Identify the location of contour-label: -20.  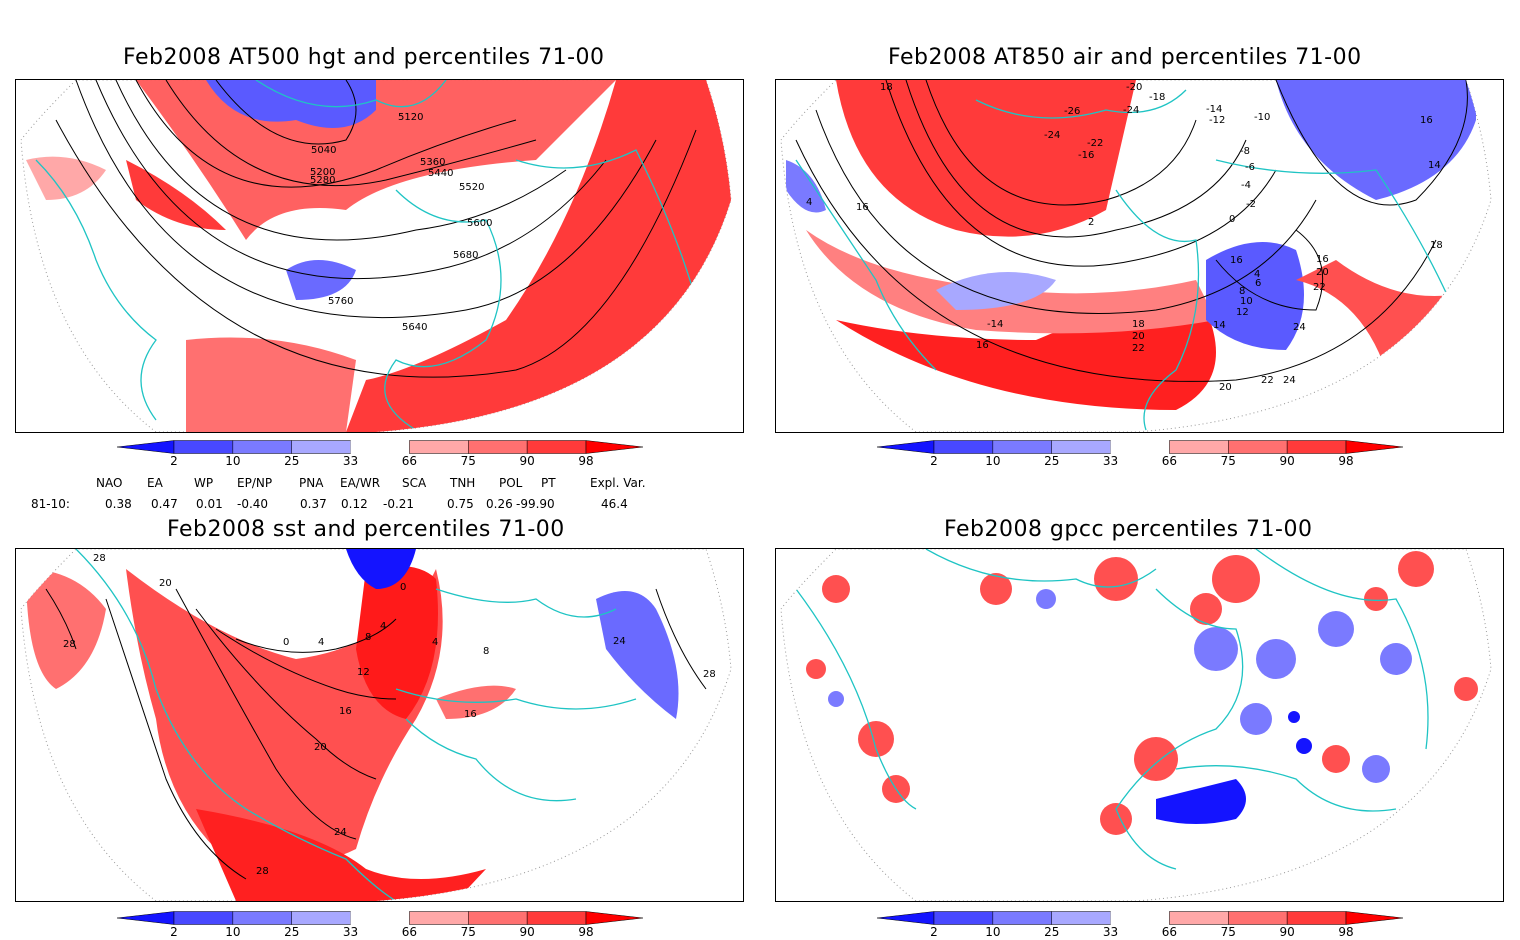
(1134, 87).